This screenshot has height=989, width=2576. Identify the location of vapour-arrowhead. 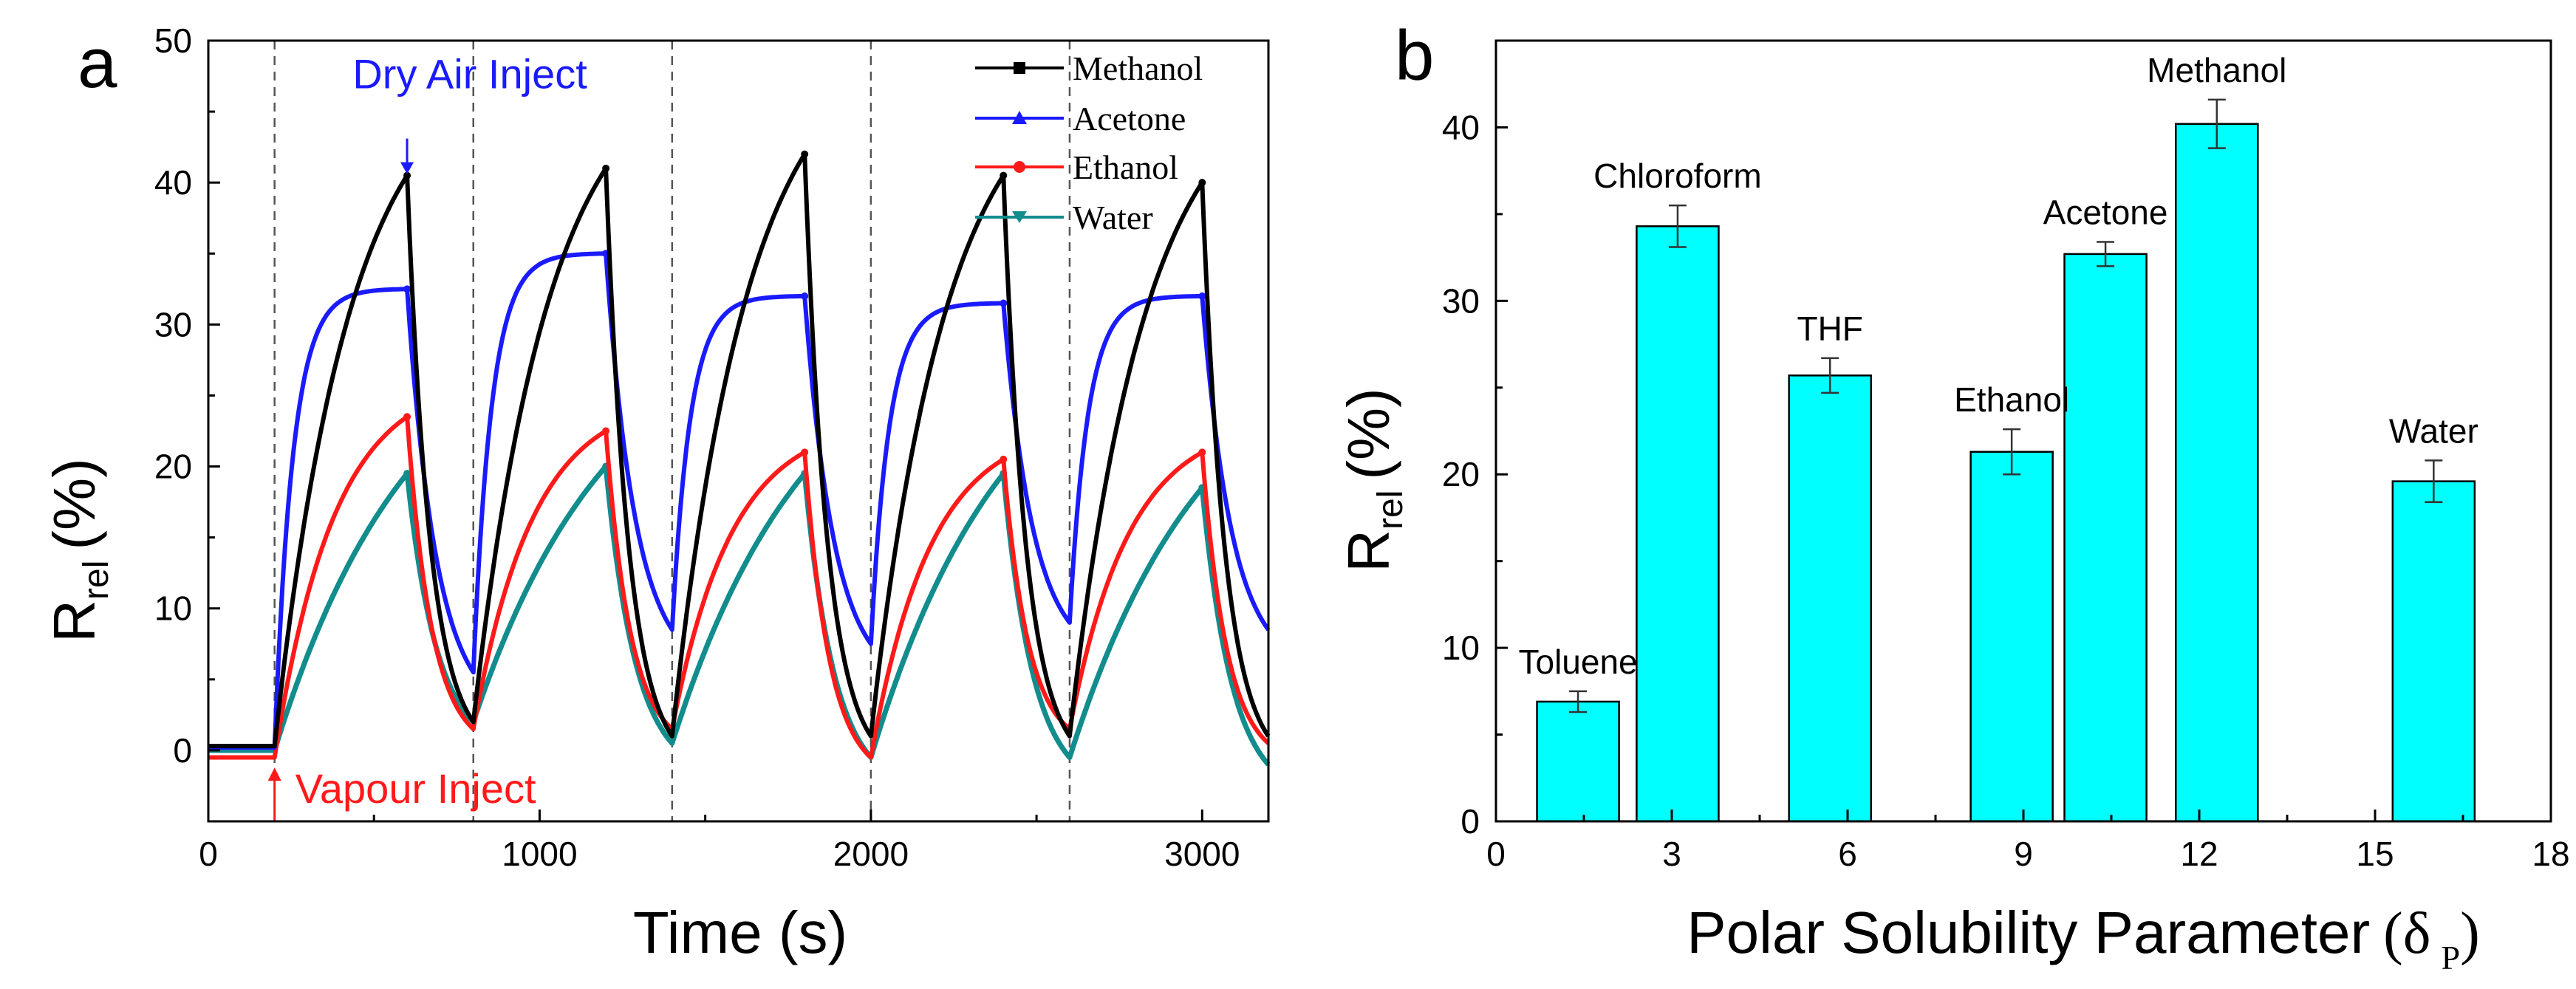
(274, 774).